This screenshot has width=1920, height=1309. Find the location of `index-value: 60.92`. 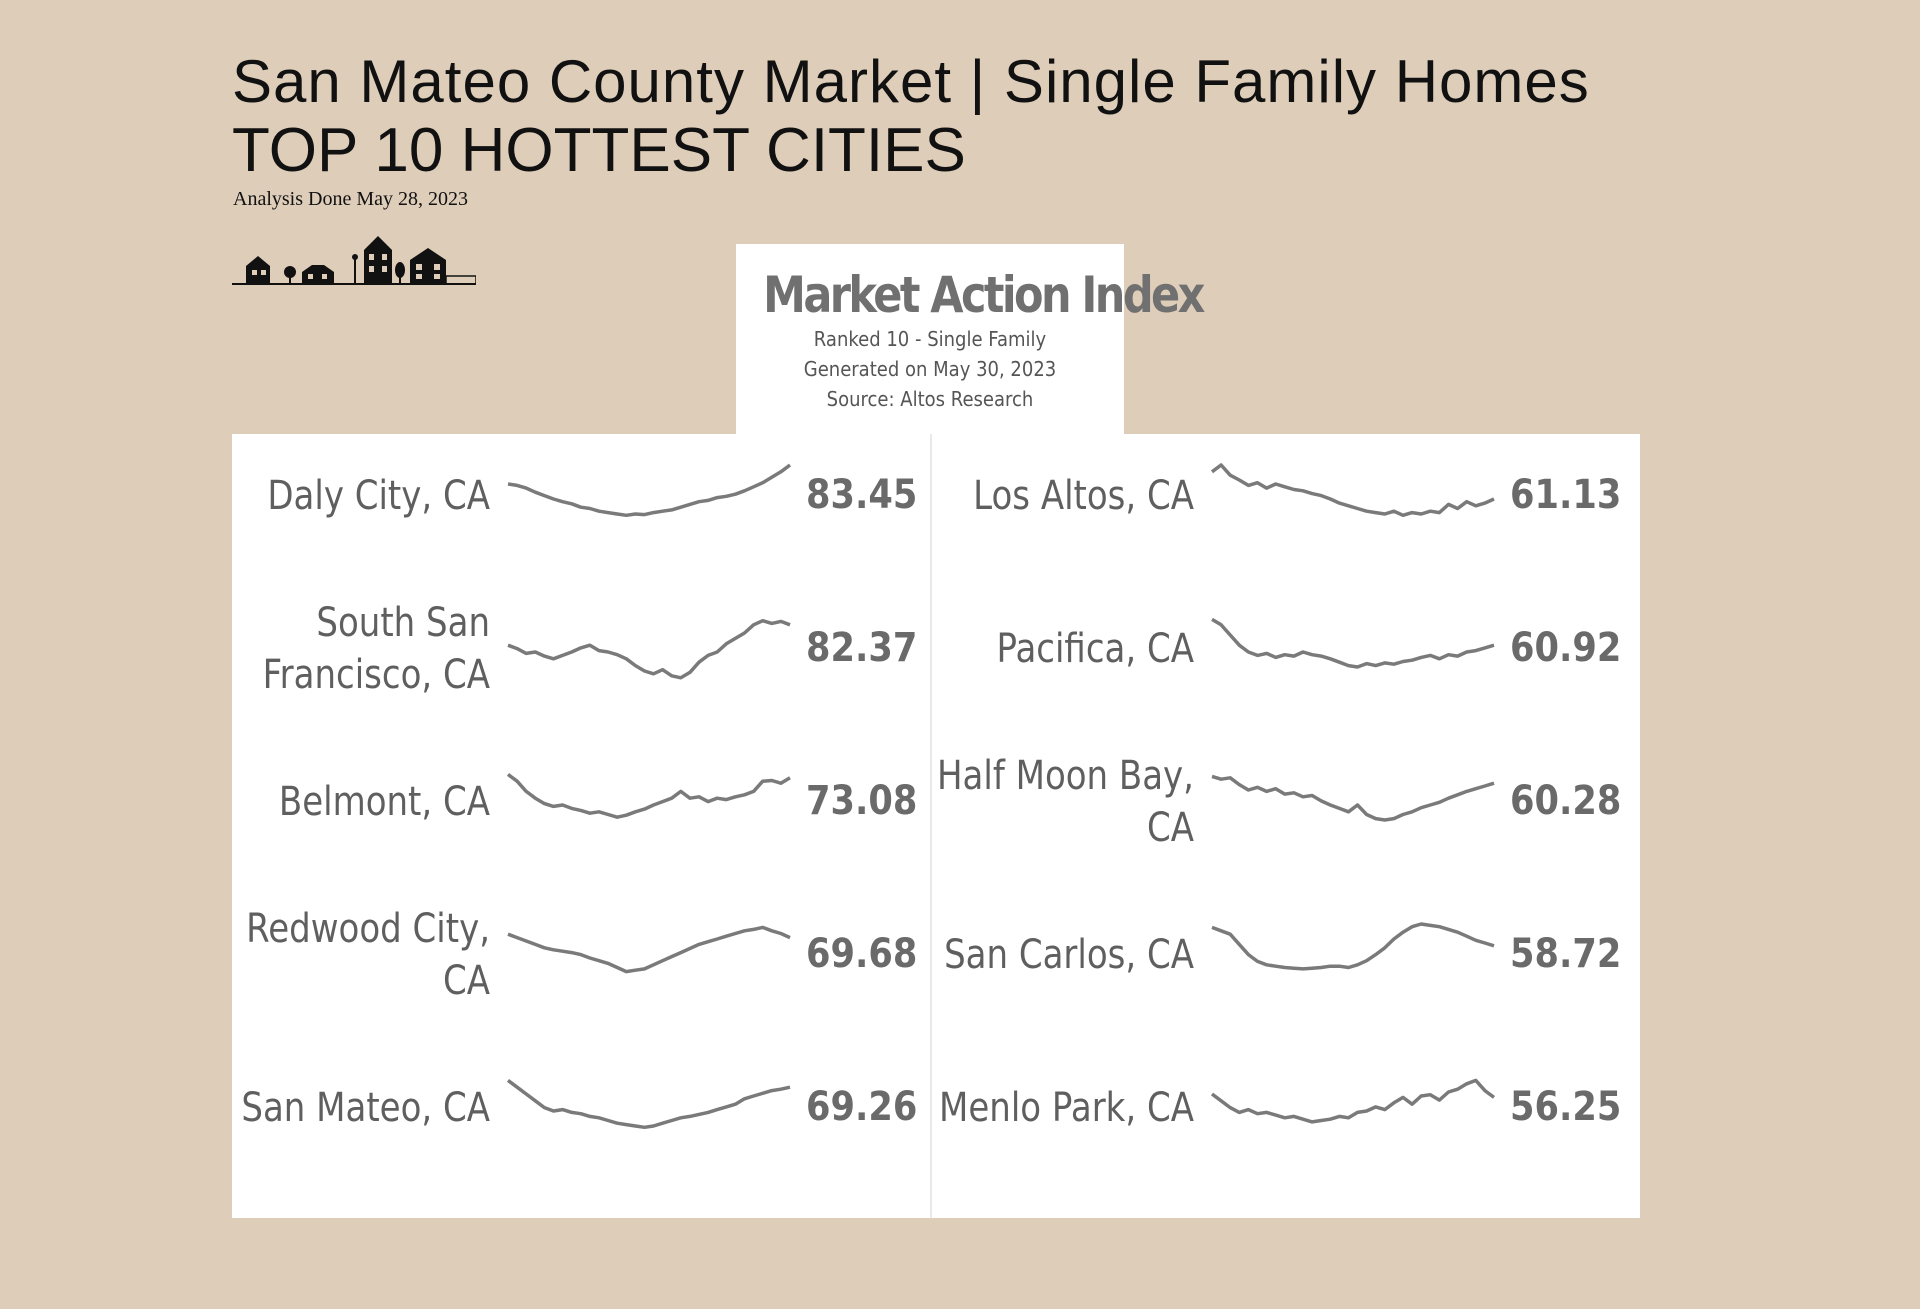

index-value: 60.92 is located at coordinates (1566, 648).